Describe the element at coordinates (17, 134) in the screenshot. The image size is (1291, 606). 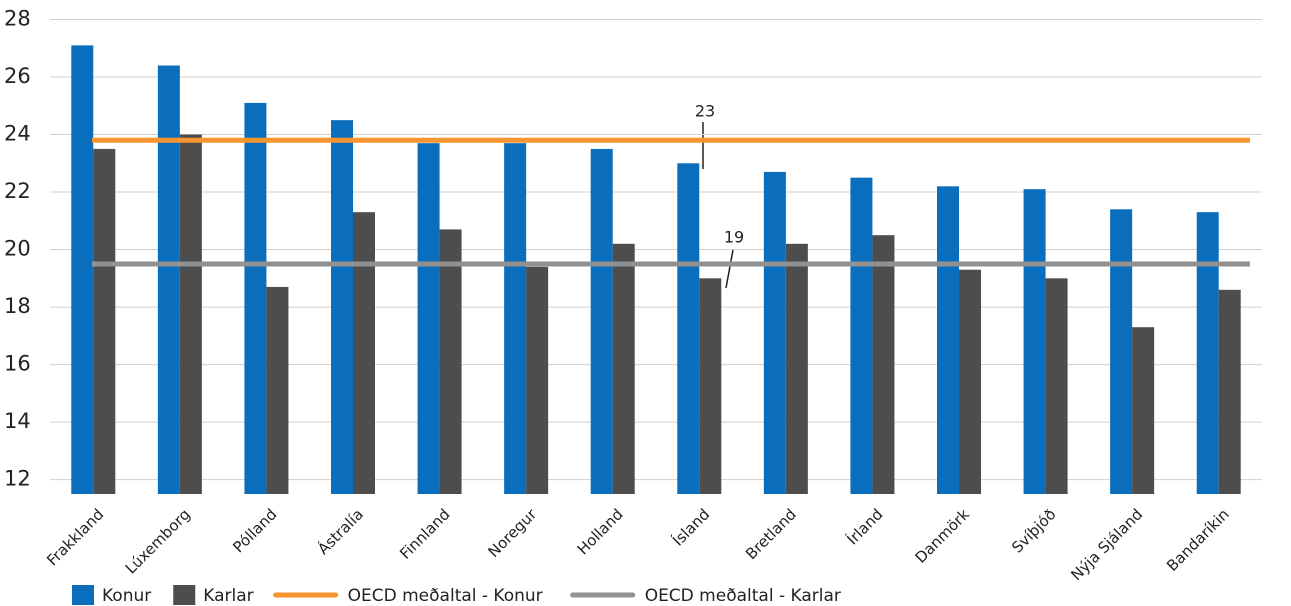
I see `y-tick-label: 24` at that location.